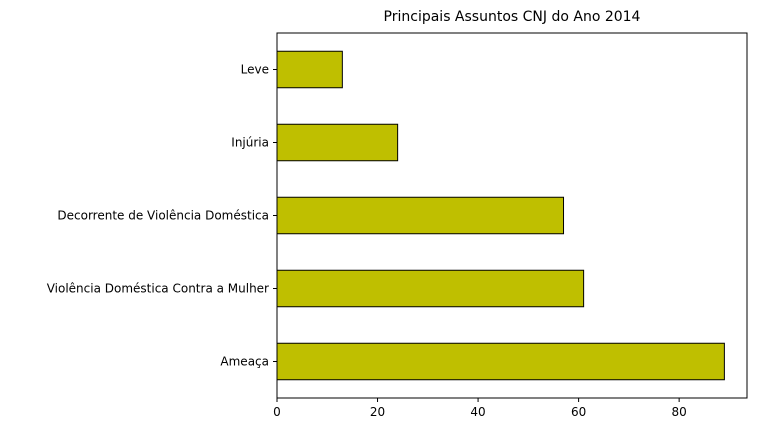  I want to click on x-axis: 0 20 40 60 80, so click(480, 408).